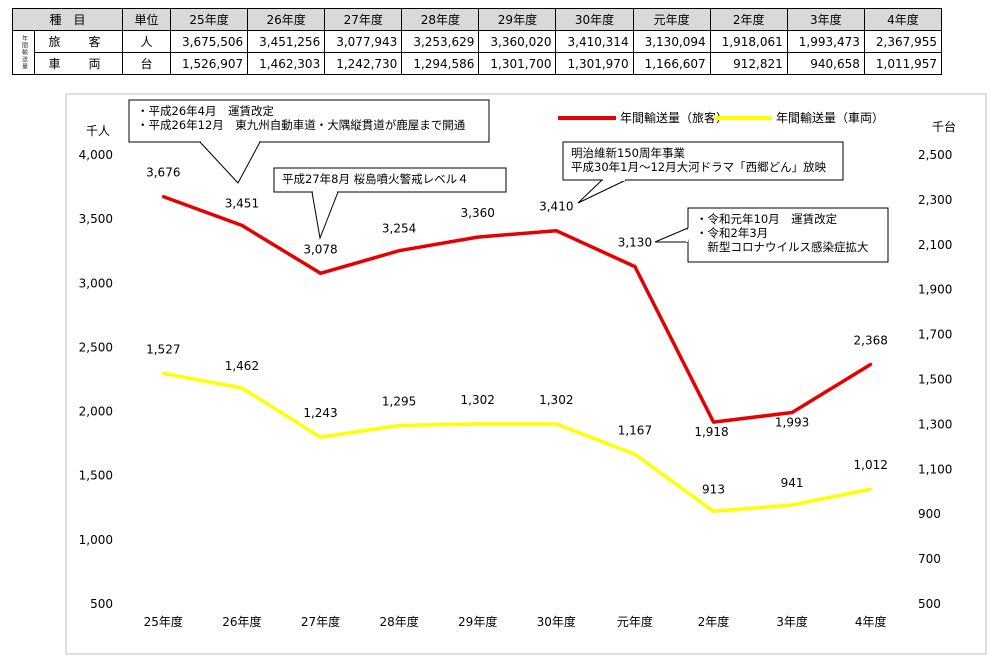  What do you see at coordinates (101, 604) in the screenshot?
I see `y-left-tick-label: 500` at bounding box center [101, 604].